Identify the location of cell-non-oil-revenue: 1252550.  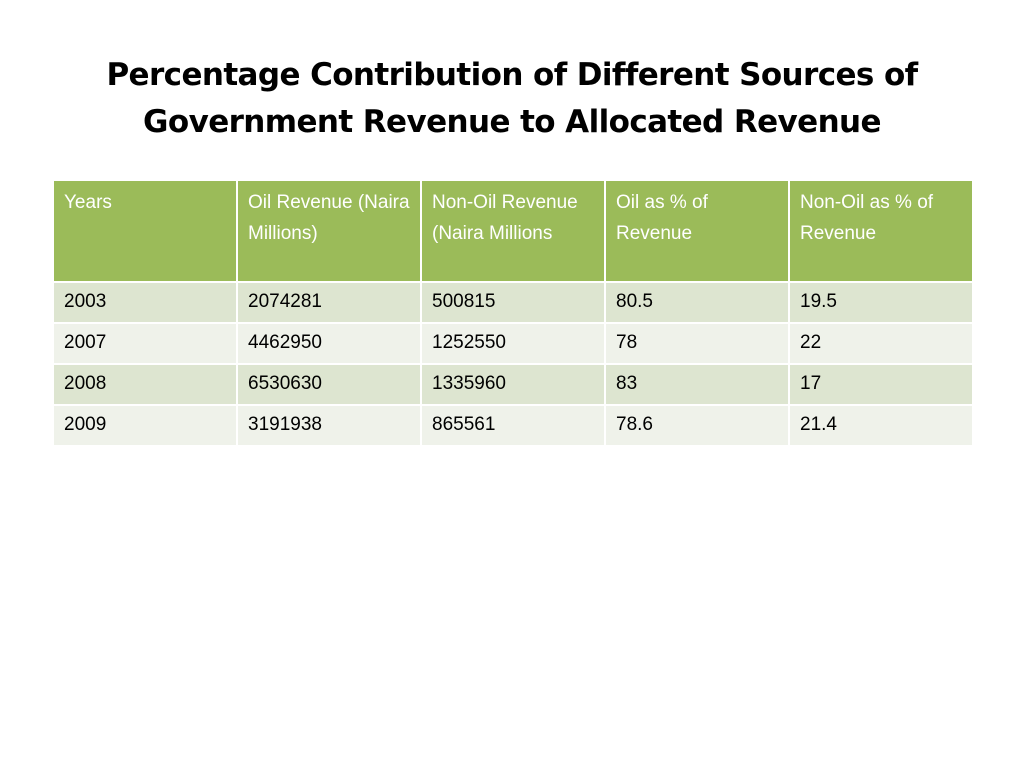
(513, 343).